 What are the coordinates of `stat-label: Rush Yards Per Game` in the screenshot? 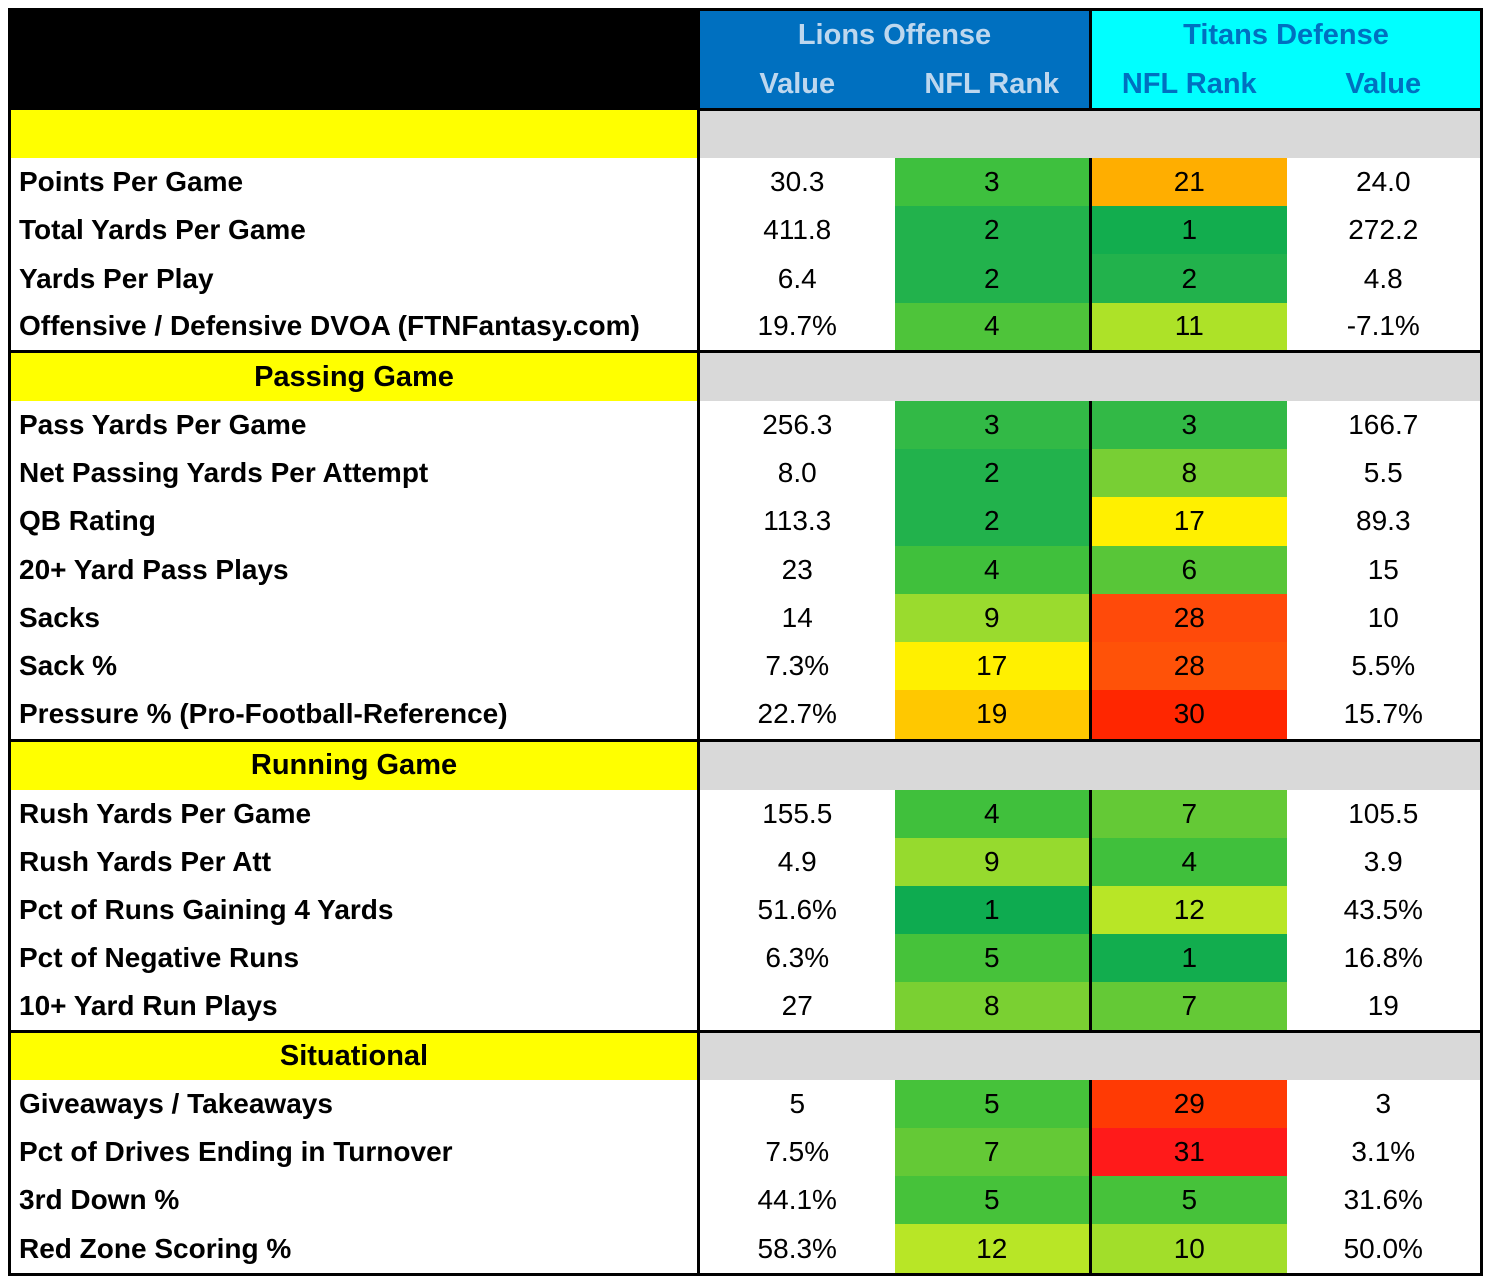 It's located at (353, 813).